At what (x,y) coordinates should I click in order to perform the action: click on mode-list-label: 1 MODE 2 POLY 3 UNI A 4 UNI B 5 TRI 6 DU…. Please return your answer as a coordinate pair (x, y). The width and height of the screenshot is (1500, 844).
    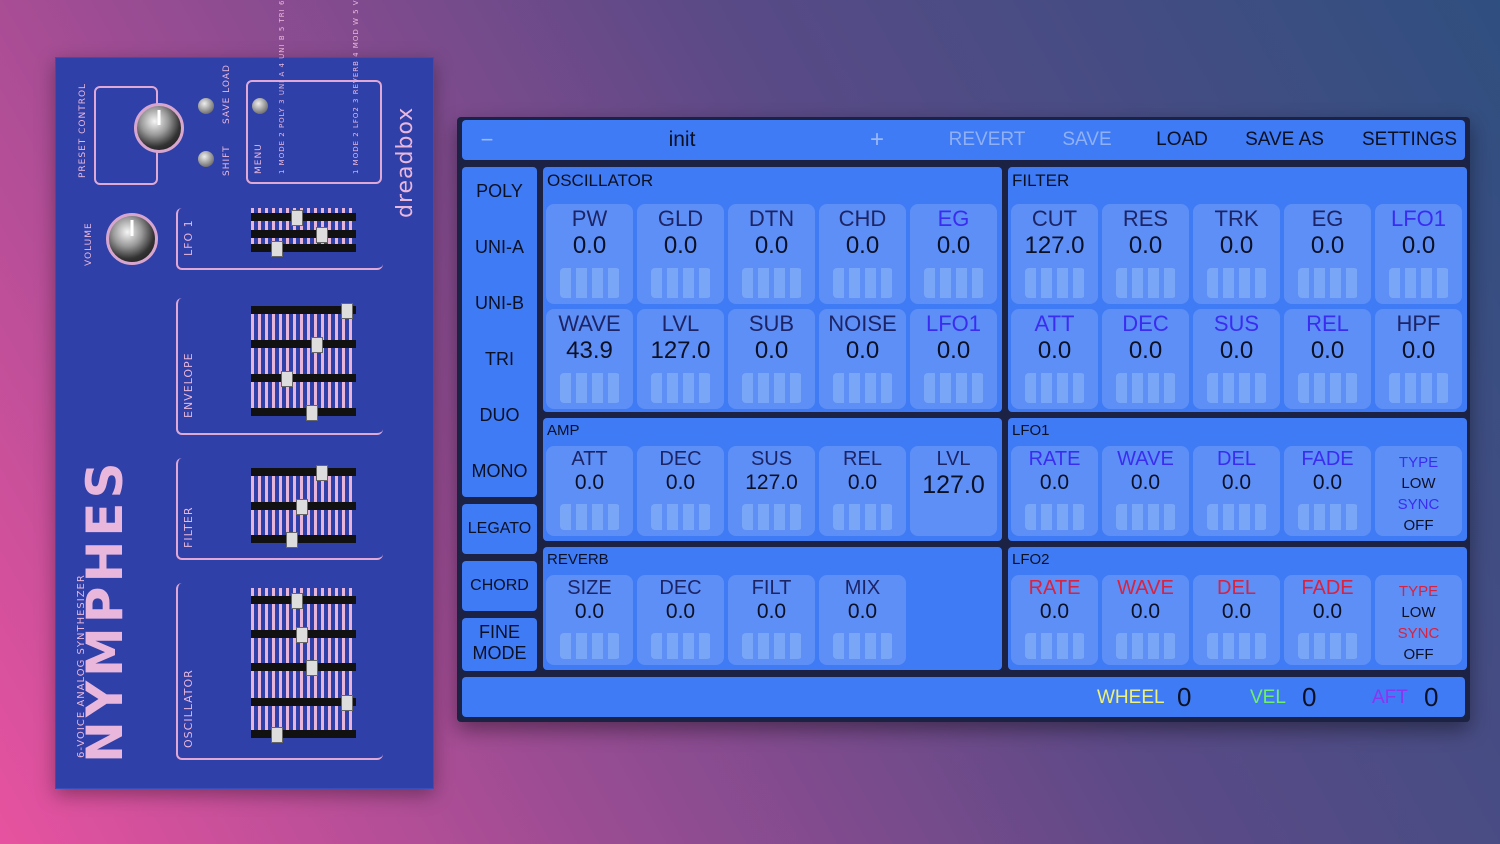
    Looking at the image, I should click on (282, 87).